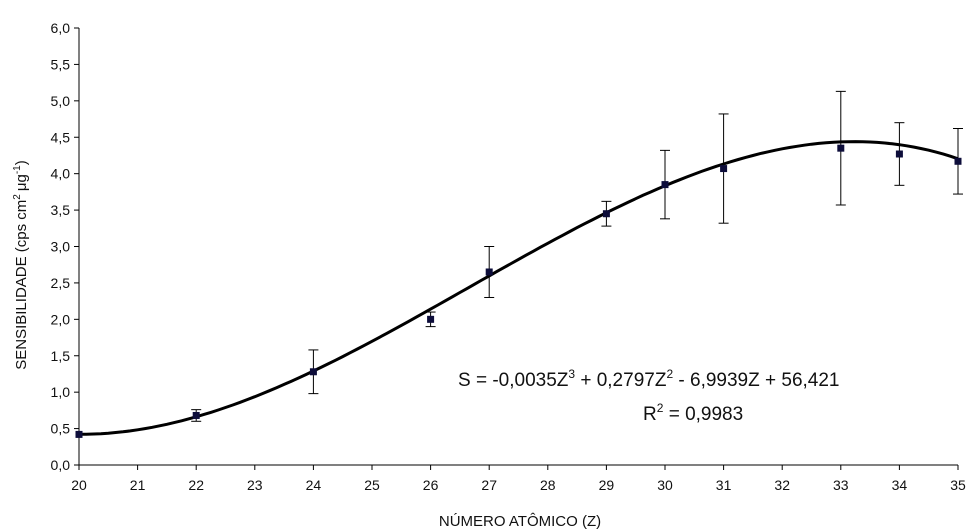  Describe the element at coordinates (900, 485) in the screenshot. I see `x-tick-label: 34` at that location.